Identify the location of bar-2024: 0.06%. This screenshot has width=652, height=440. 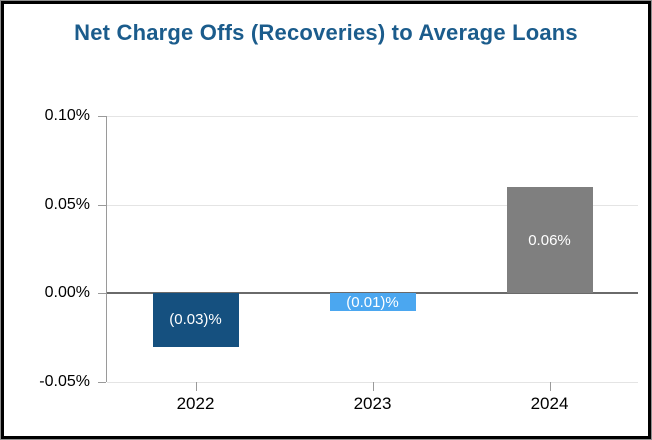
(549, 240).